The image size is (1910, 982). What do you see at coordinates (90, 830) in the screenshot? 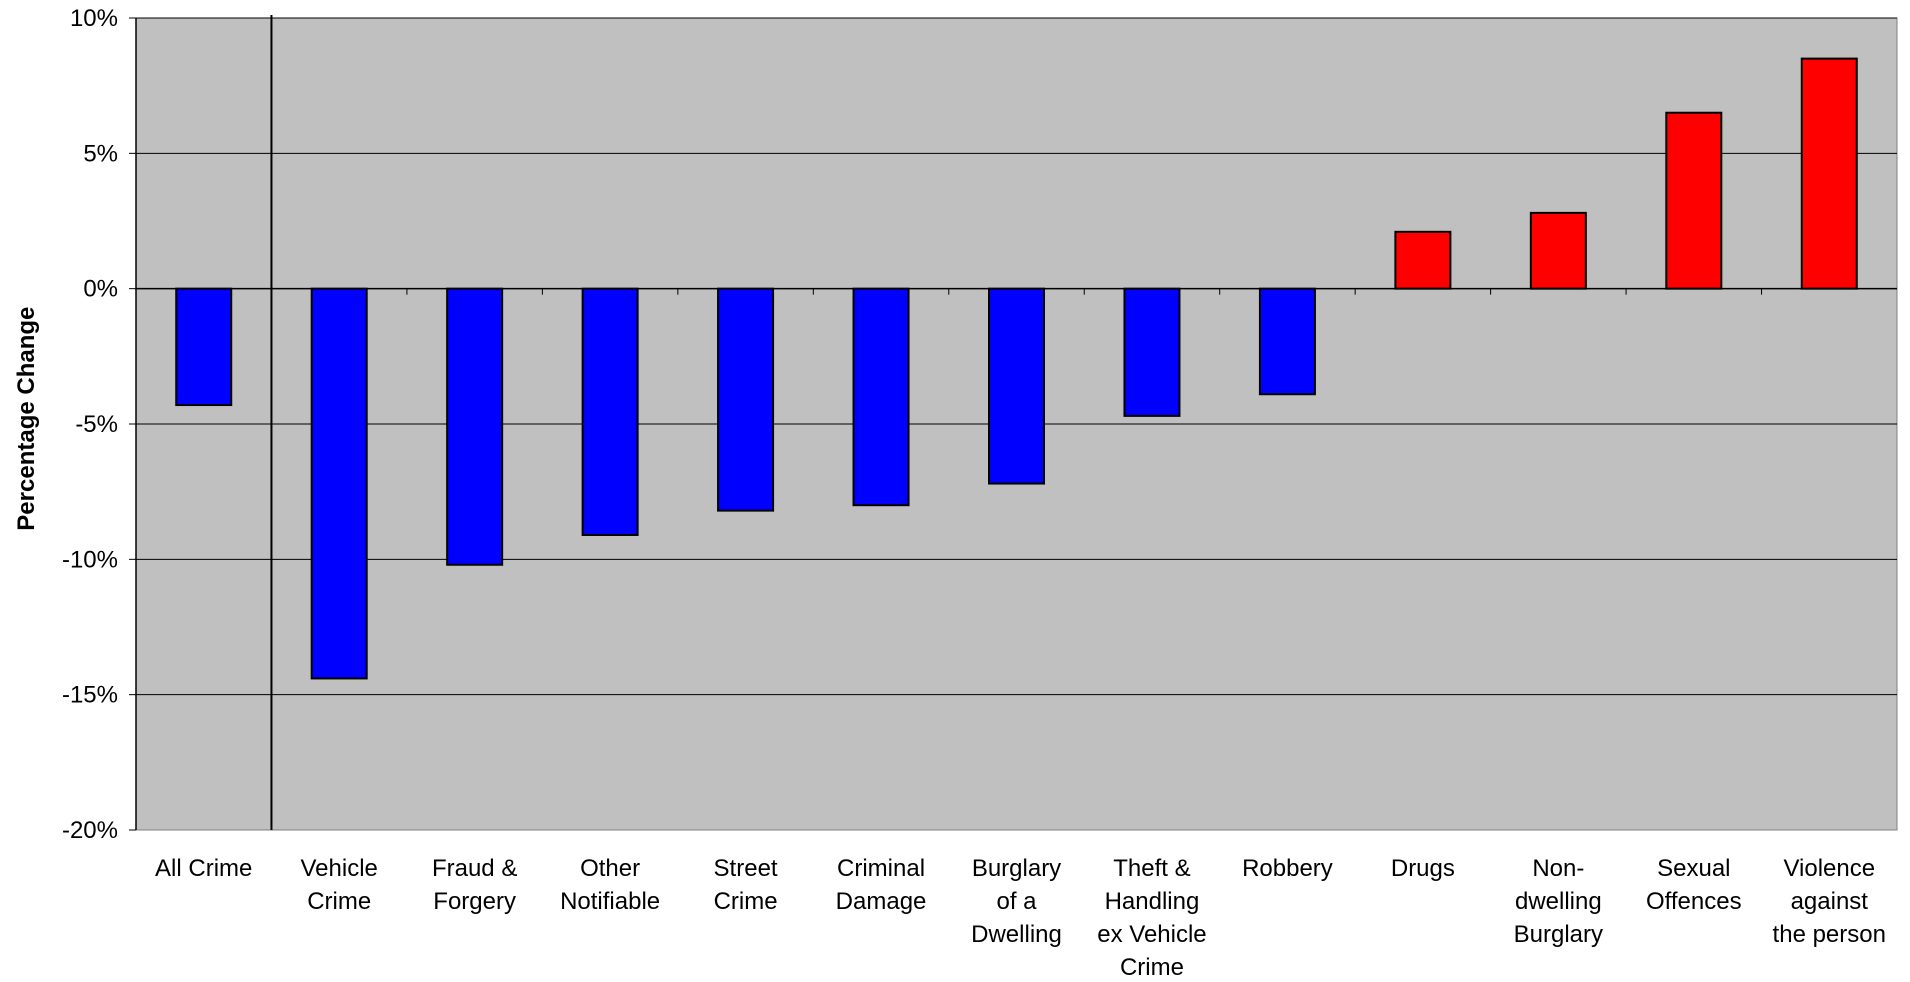
I see `y-tick-label: -20%` at bounding box center [90, 830].